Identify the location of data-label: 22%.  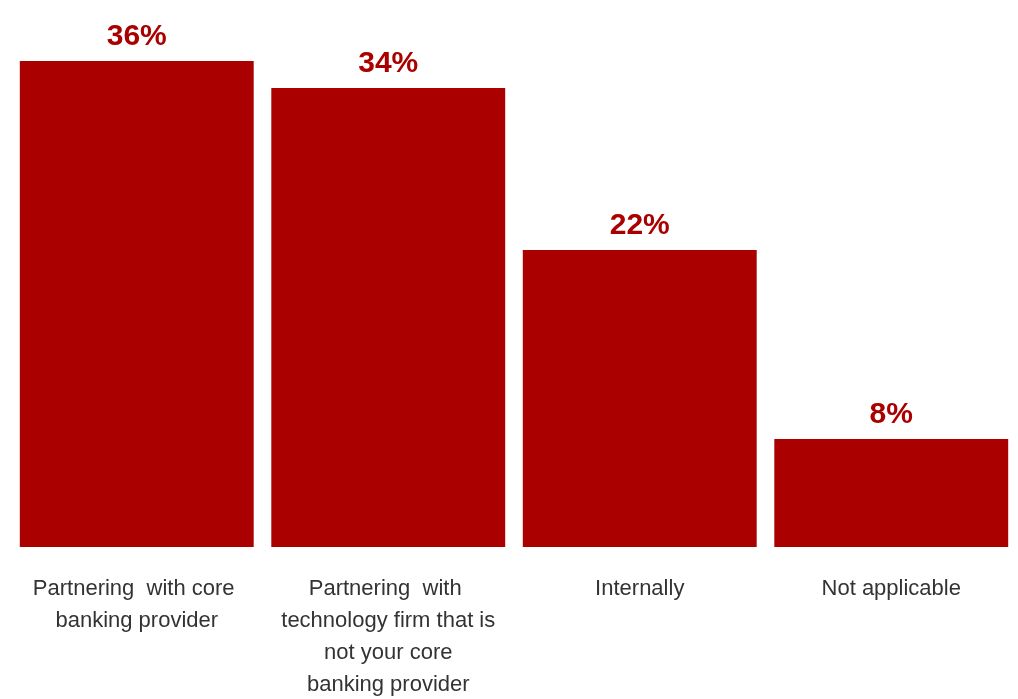
(639, 223).